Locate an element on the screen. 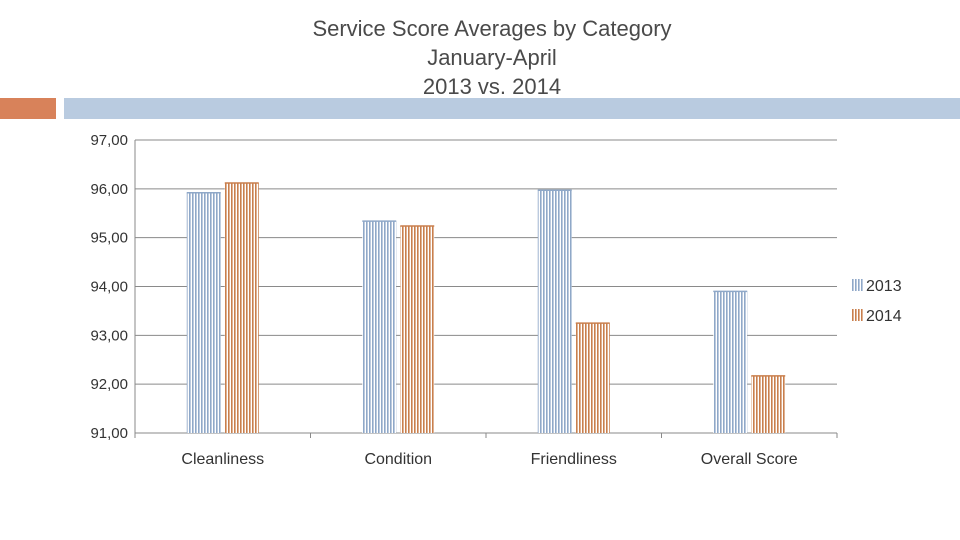 The image size is (960, 540). legend-label-2013: 2013 is located at coordinates (884, 286).